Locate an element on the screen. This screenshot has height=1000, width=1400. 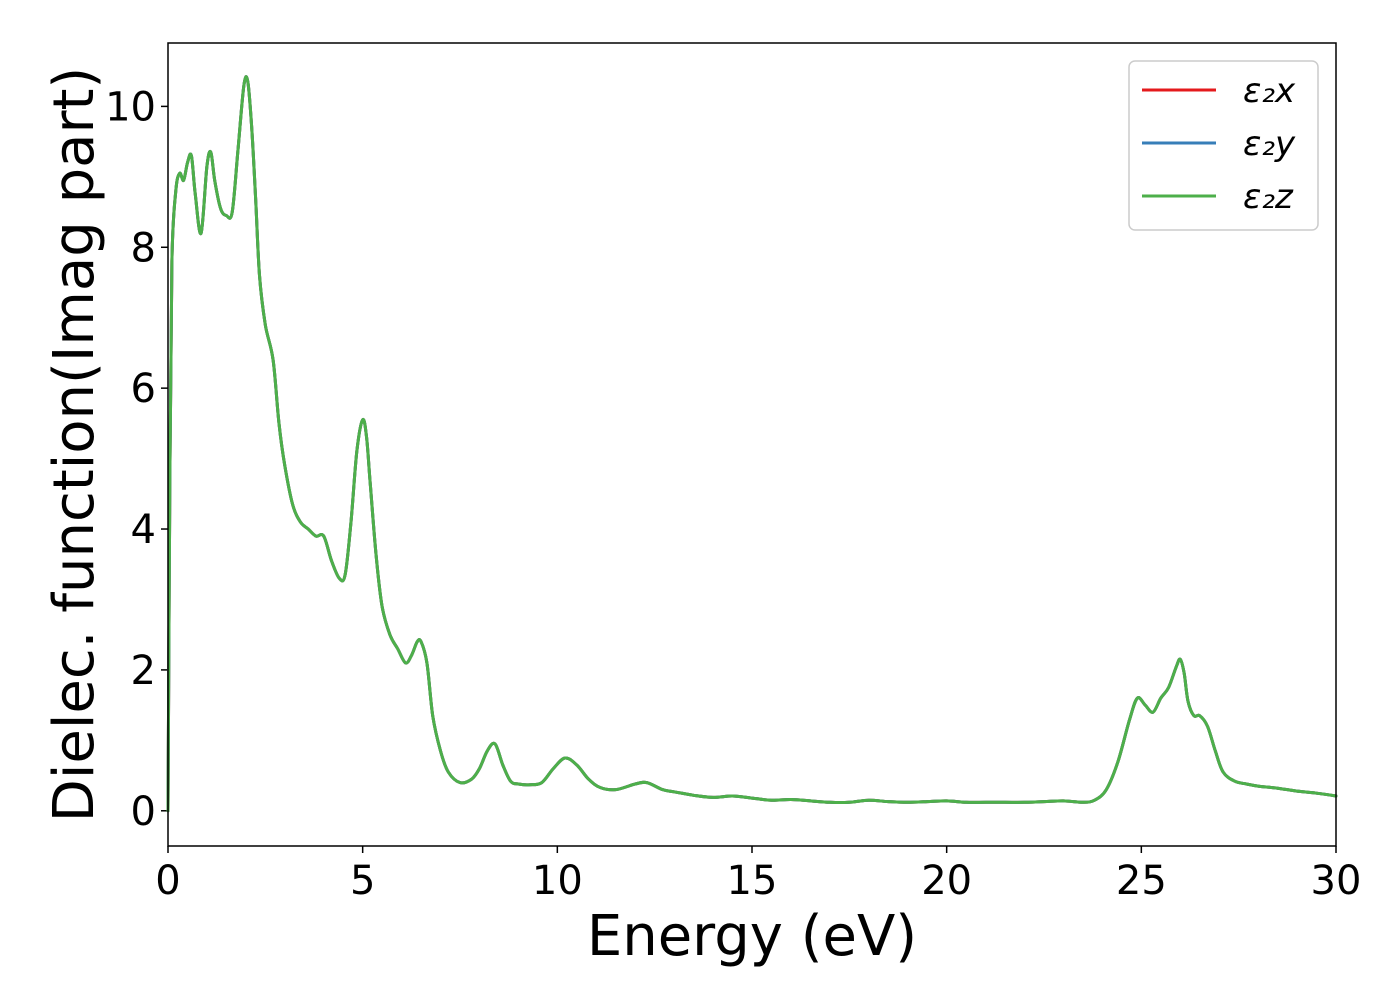
x-tick-label: 10 is located at coordinates (557, 881).